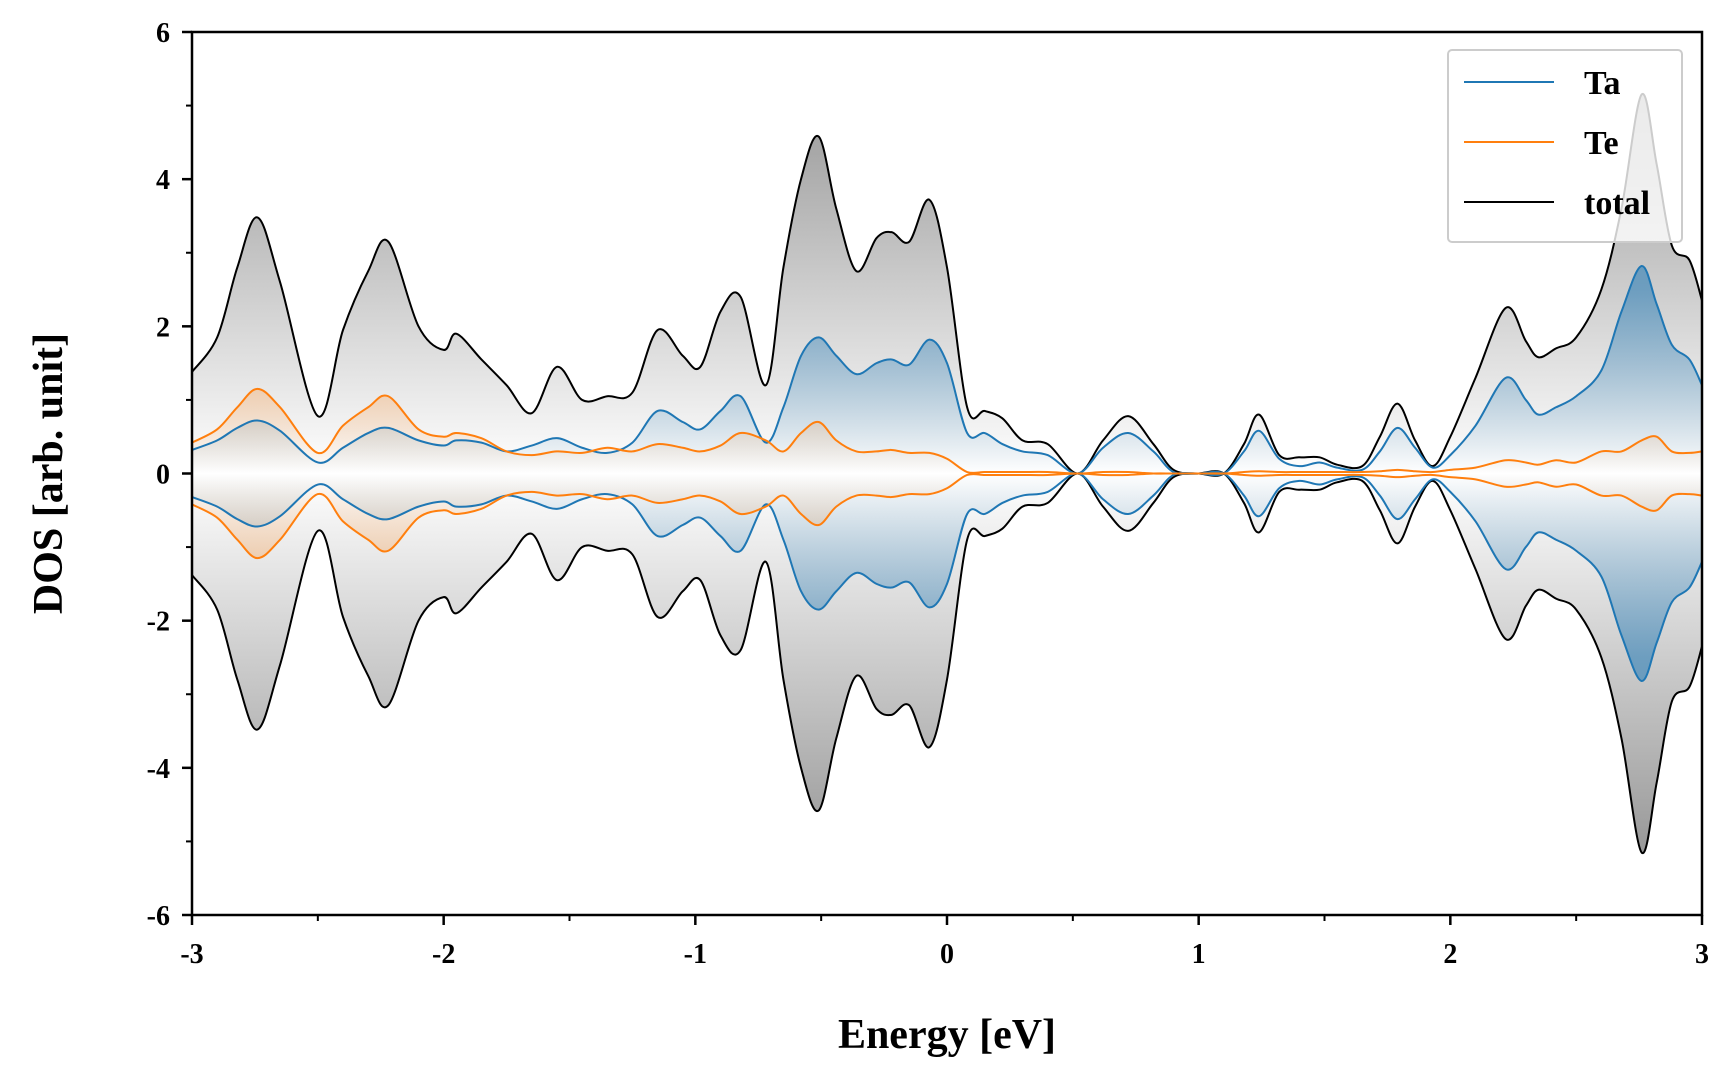  I want to click on te-line-negative, so click(947, 516).